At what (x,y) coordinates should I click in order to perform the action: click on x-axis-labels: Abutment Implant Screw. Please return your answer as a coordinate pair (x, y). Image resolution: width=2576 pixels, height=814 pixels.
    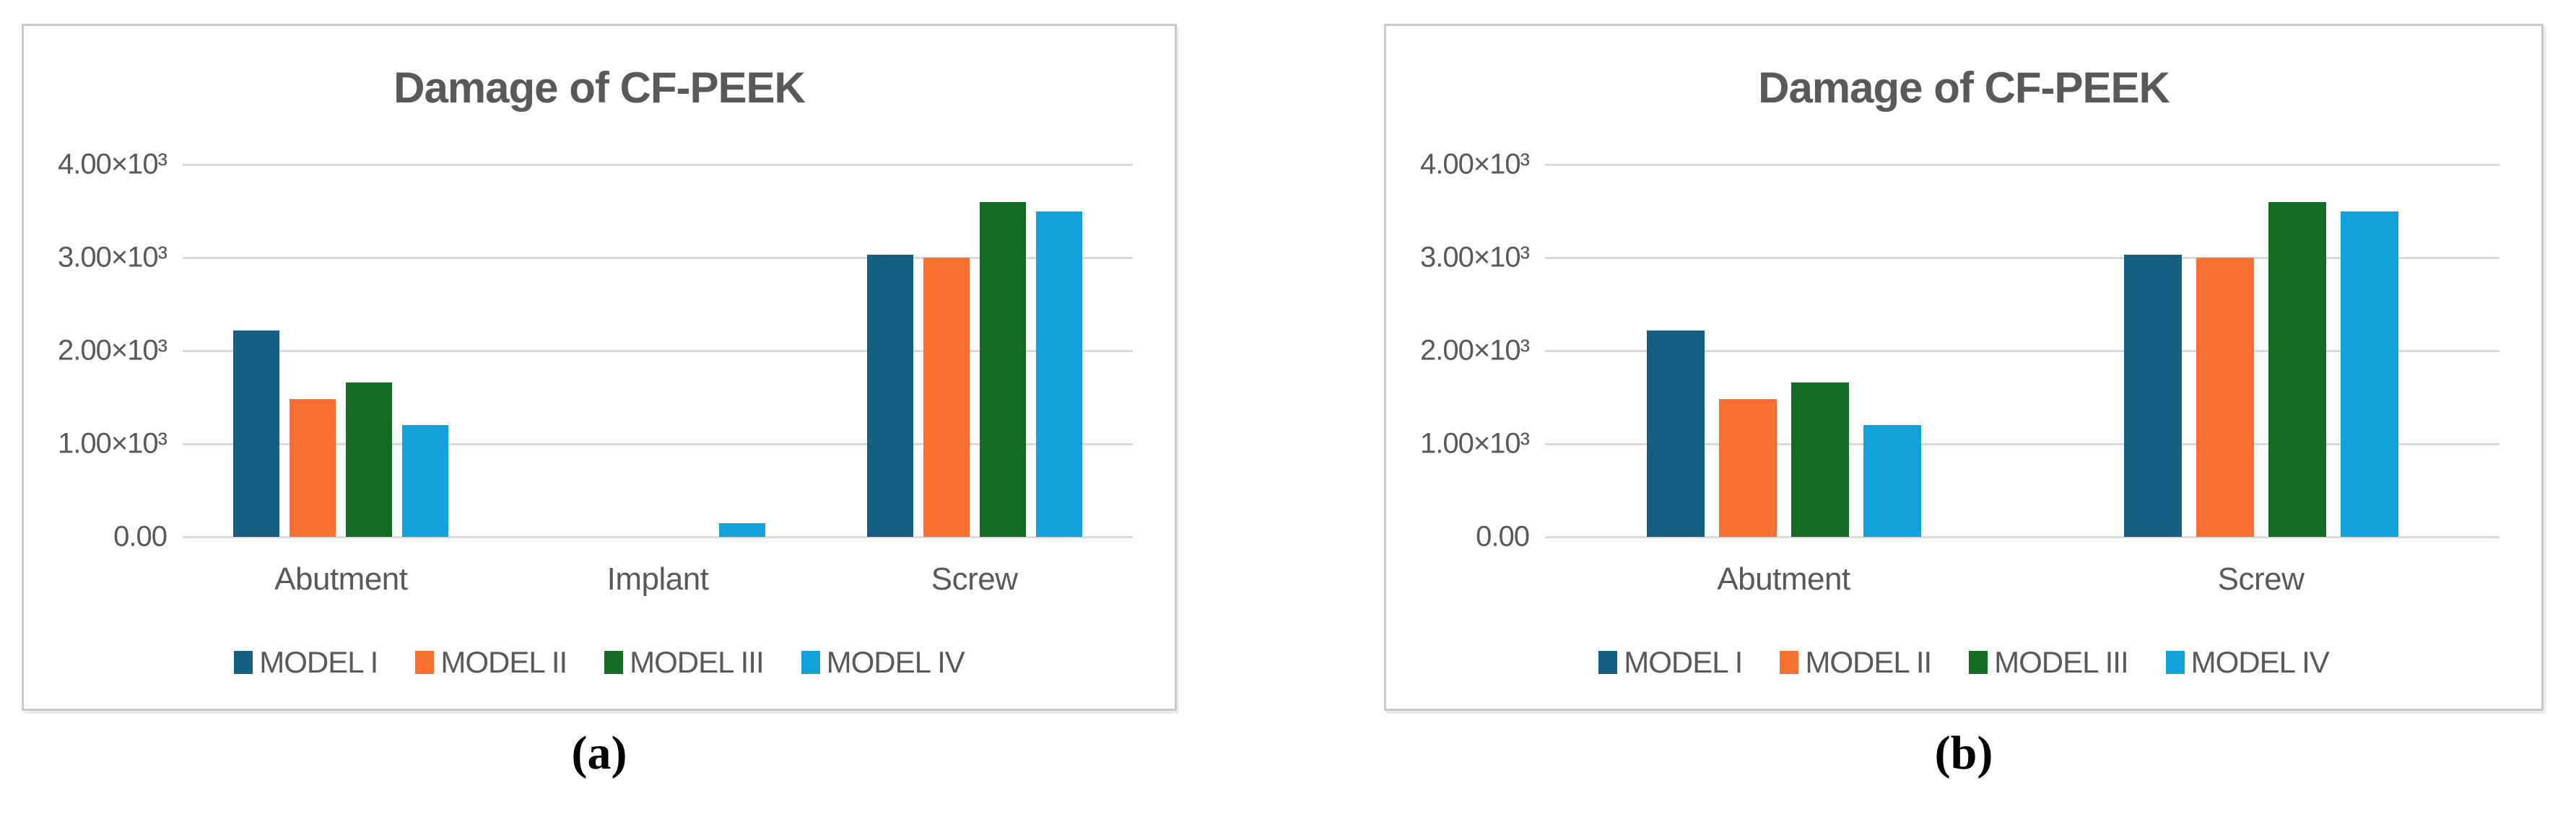
    Looking at the image, I should click on (658, 579).